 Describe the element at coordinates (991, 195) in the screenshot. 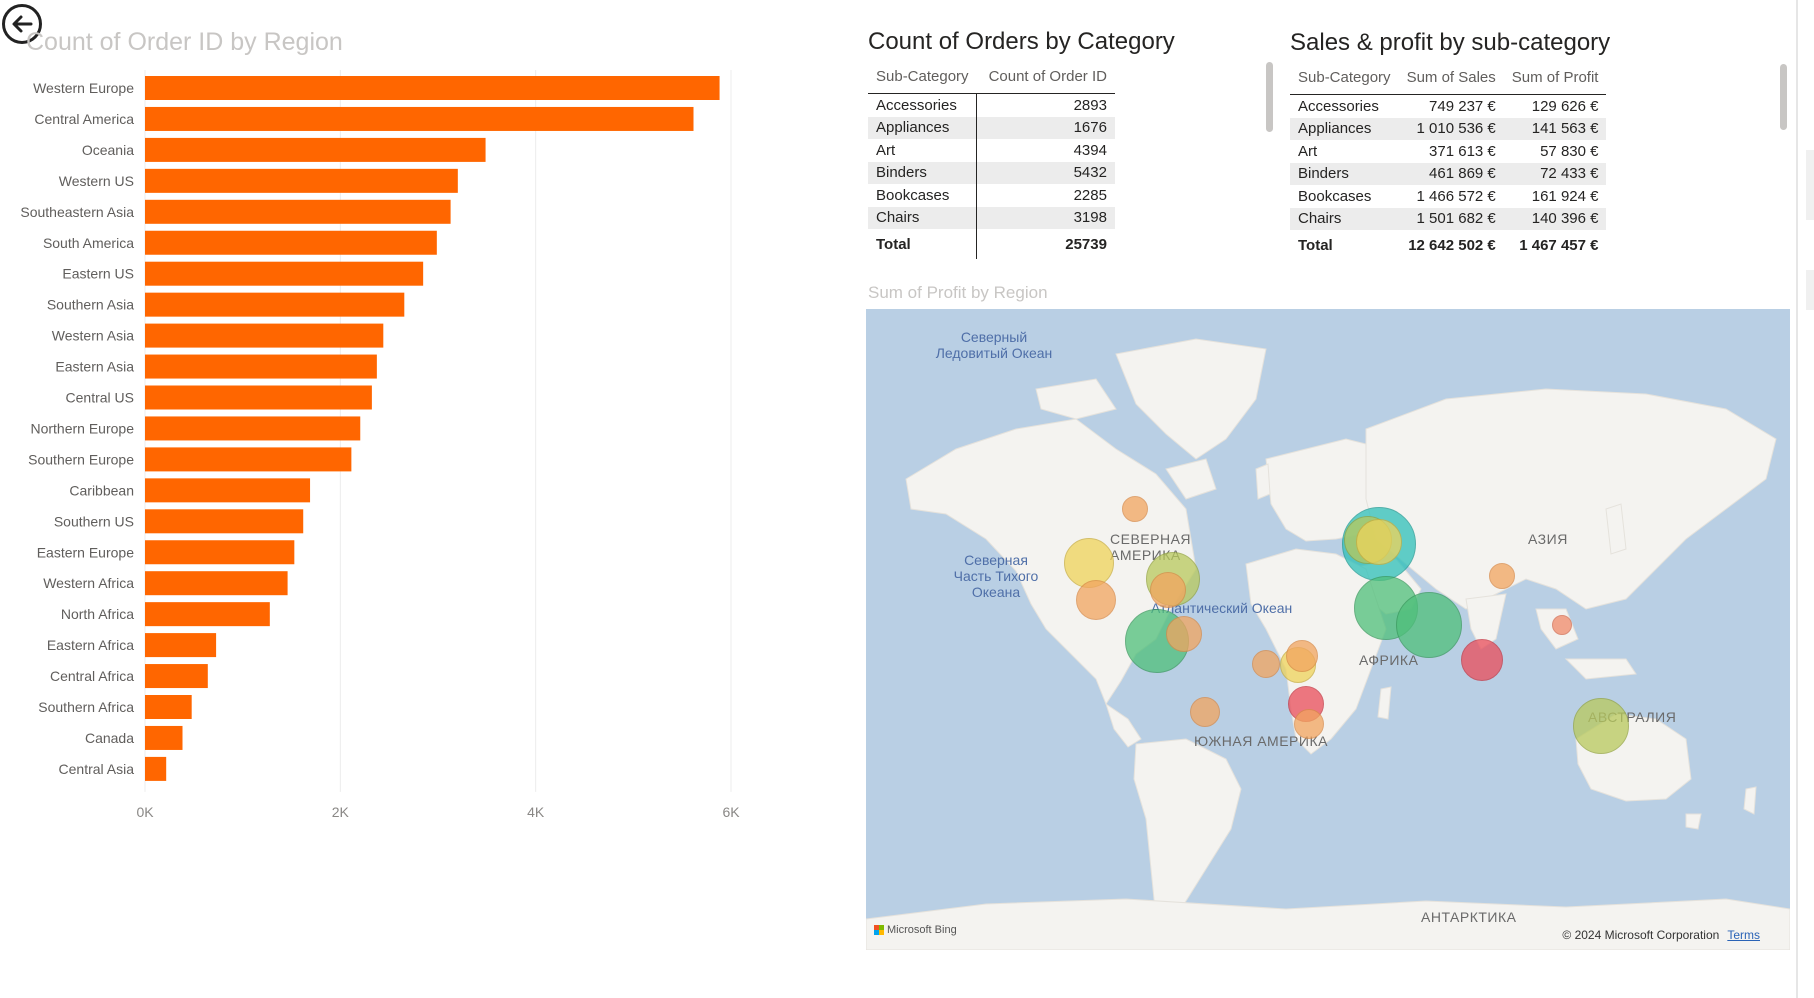

I see `orders-row: Bookcases 2285` at that location.